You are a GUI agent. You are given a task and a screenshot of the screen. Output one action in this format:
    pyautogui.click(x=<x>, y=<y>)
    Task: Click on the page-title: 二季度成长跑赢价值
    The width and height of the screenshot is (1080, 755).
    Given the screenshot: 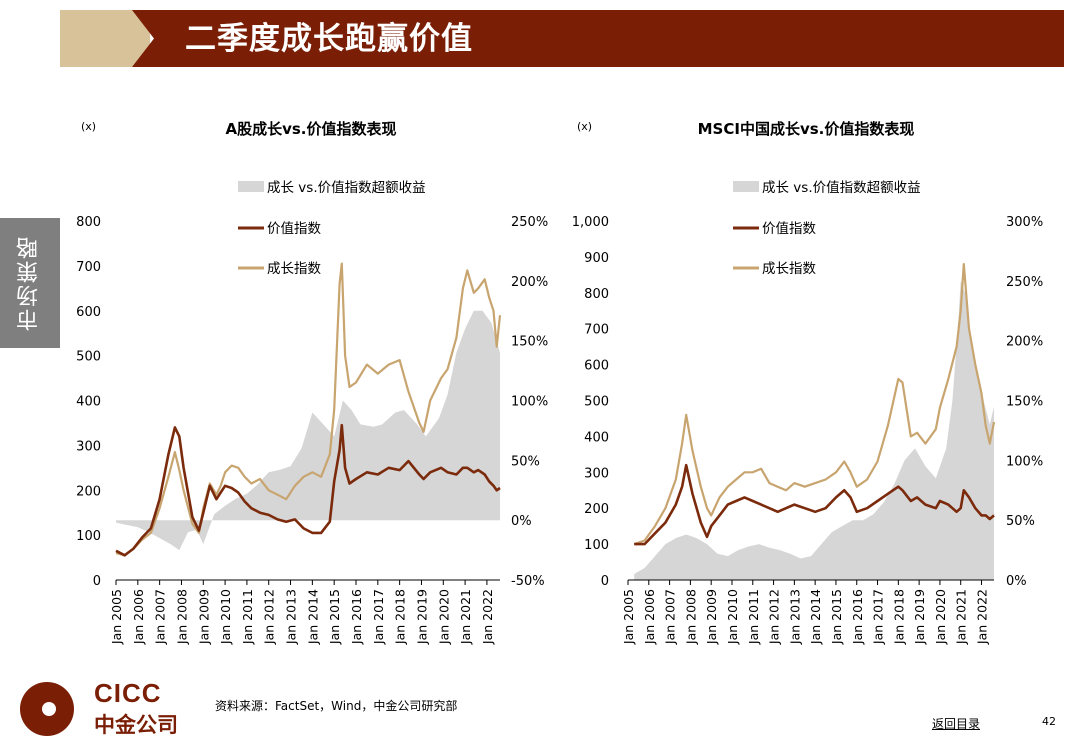 What is the action you would take?
    pyautogui.click(x=329, y=39)
    